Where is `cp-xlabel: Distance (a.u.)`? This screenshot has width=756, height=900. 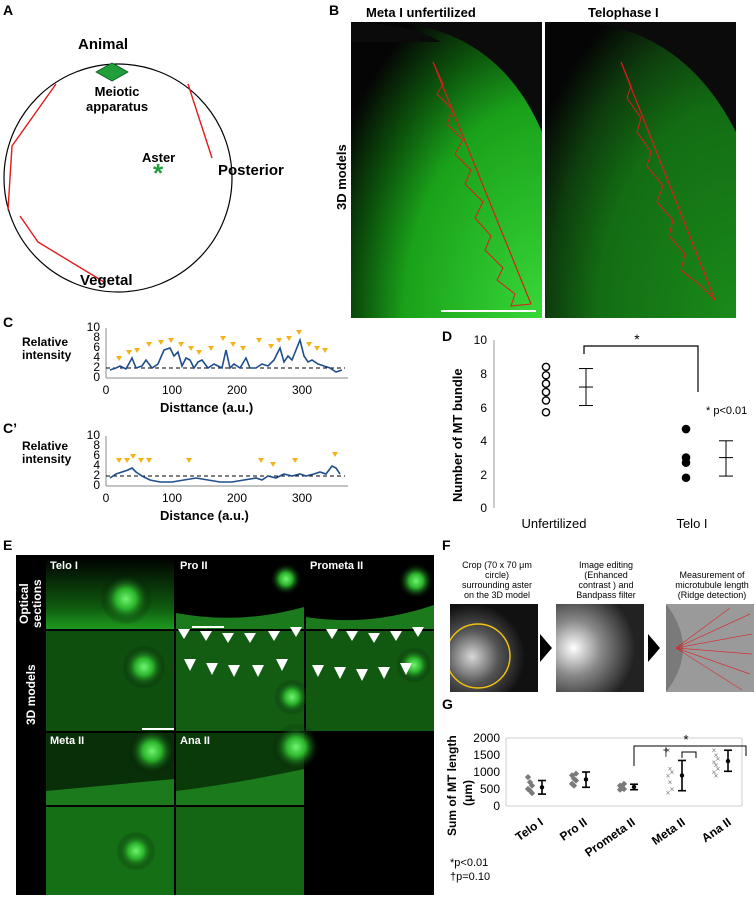 cp-xlabel: Distance (a.u.) is located at coordinates (204, 515).